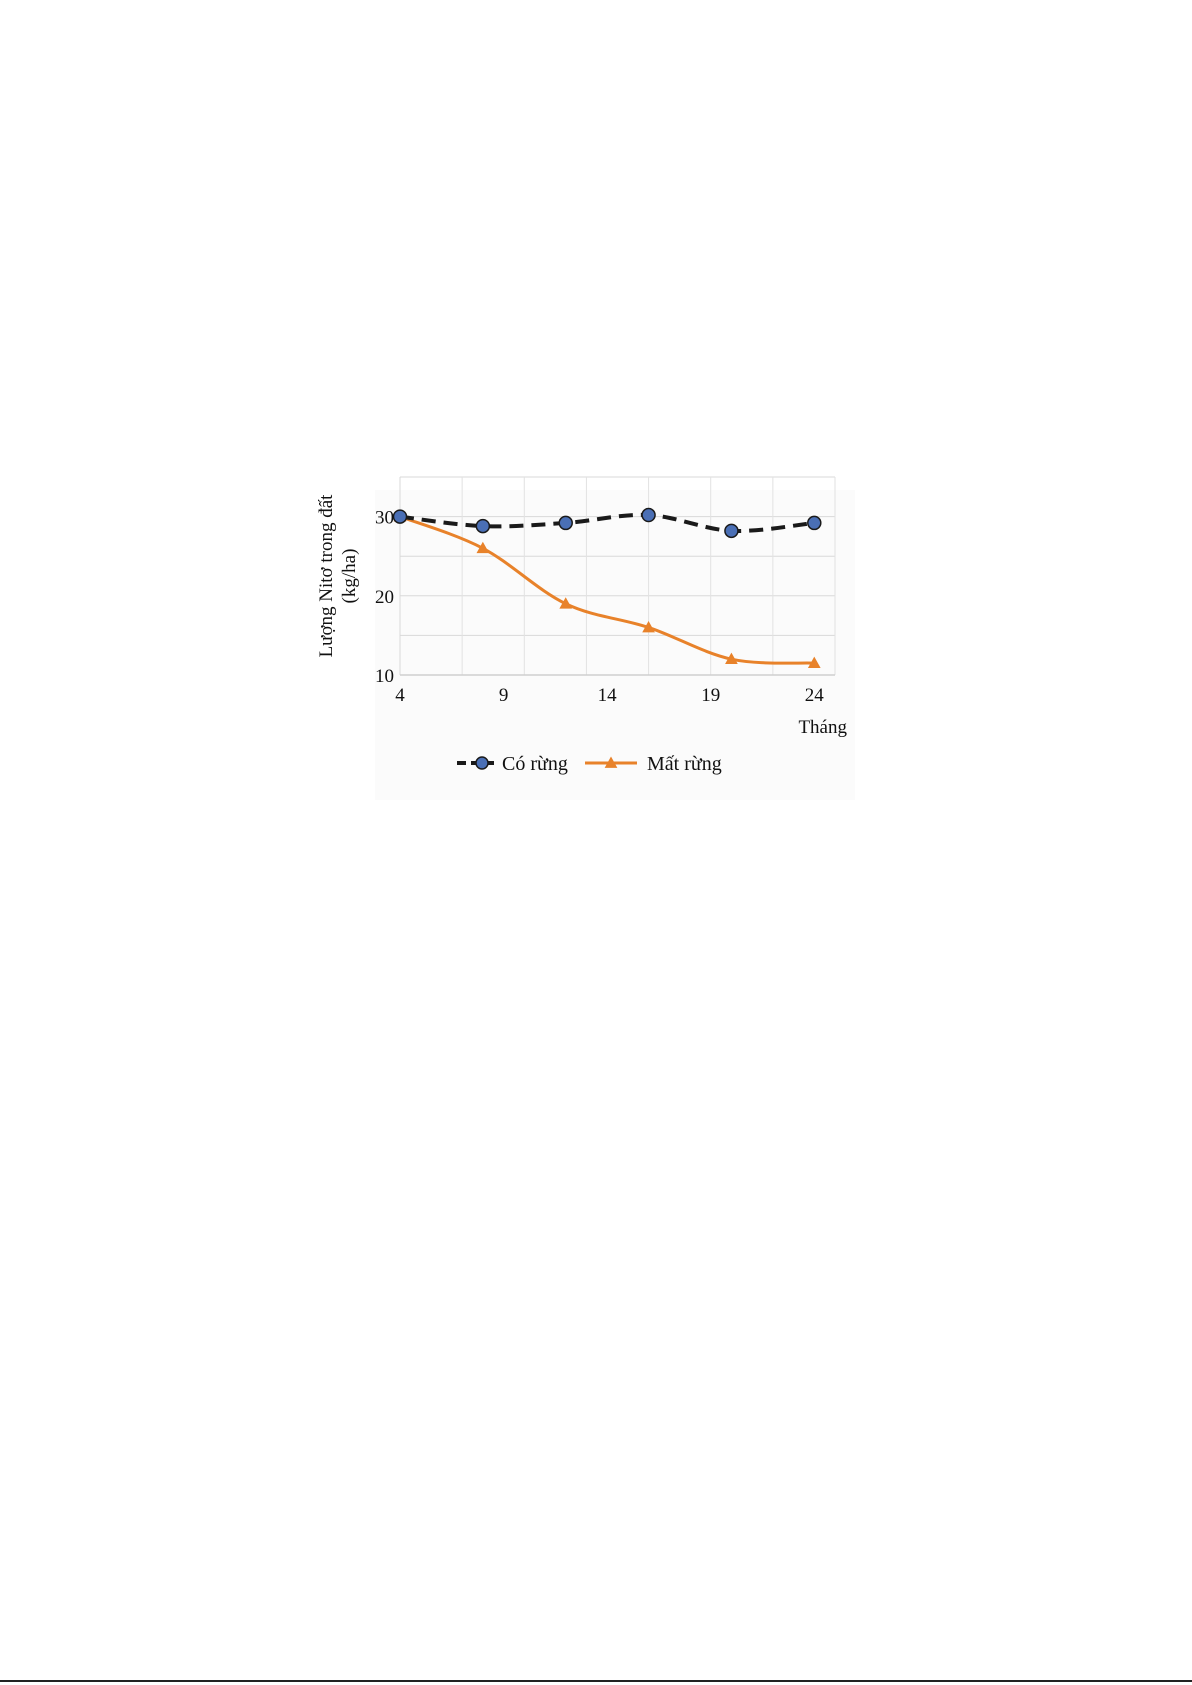 This screenshot has width=1192, height=1685. What do you see at coordinates (504, 695) in the screenshot?
I see `x-tick-label: 9` at bounding box center [504, 695].